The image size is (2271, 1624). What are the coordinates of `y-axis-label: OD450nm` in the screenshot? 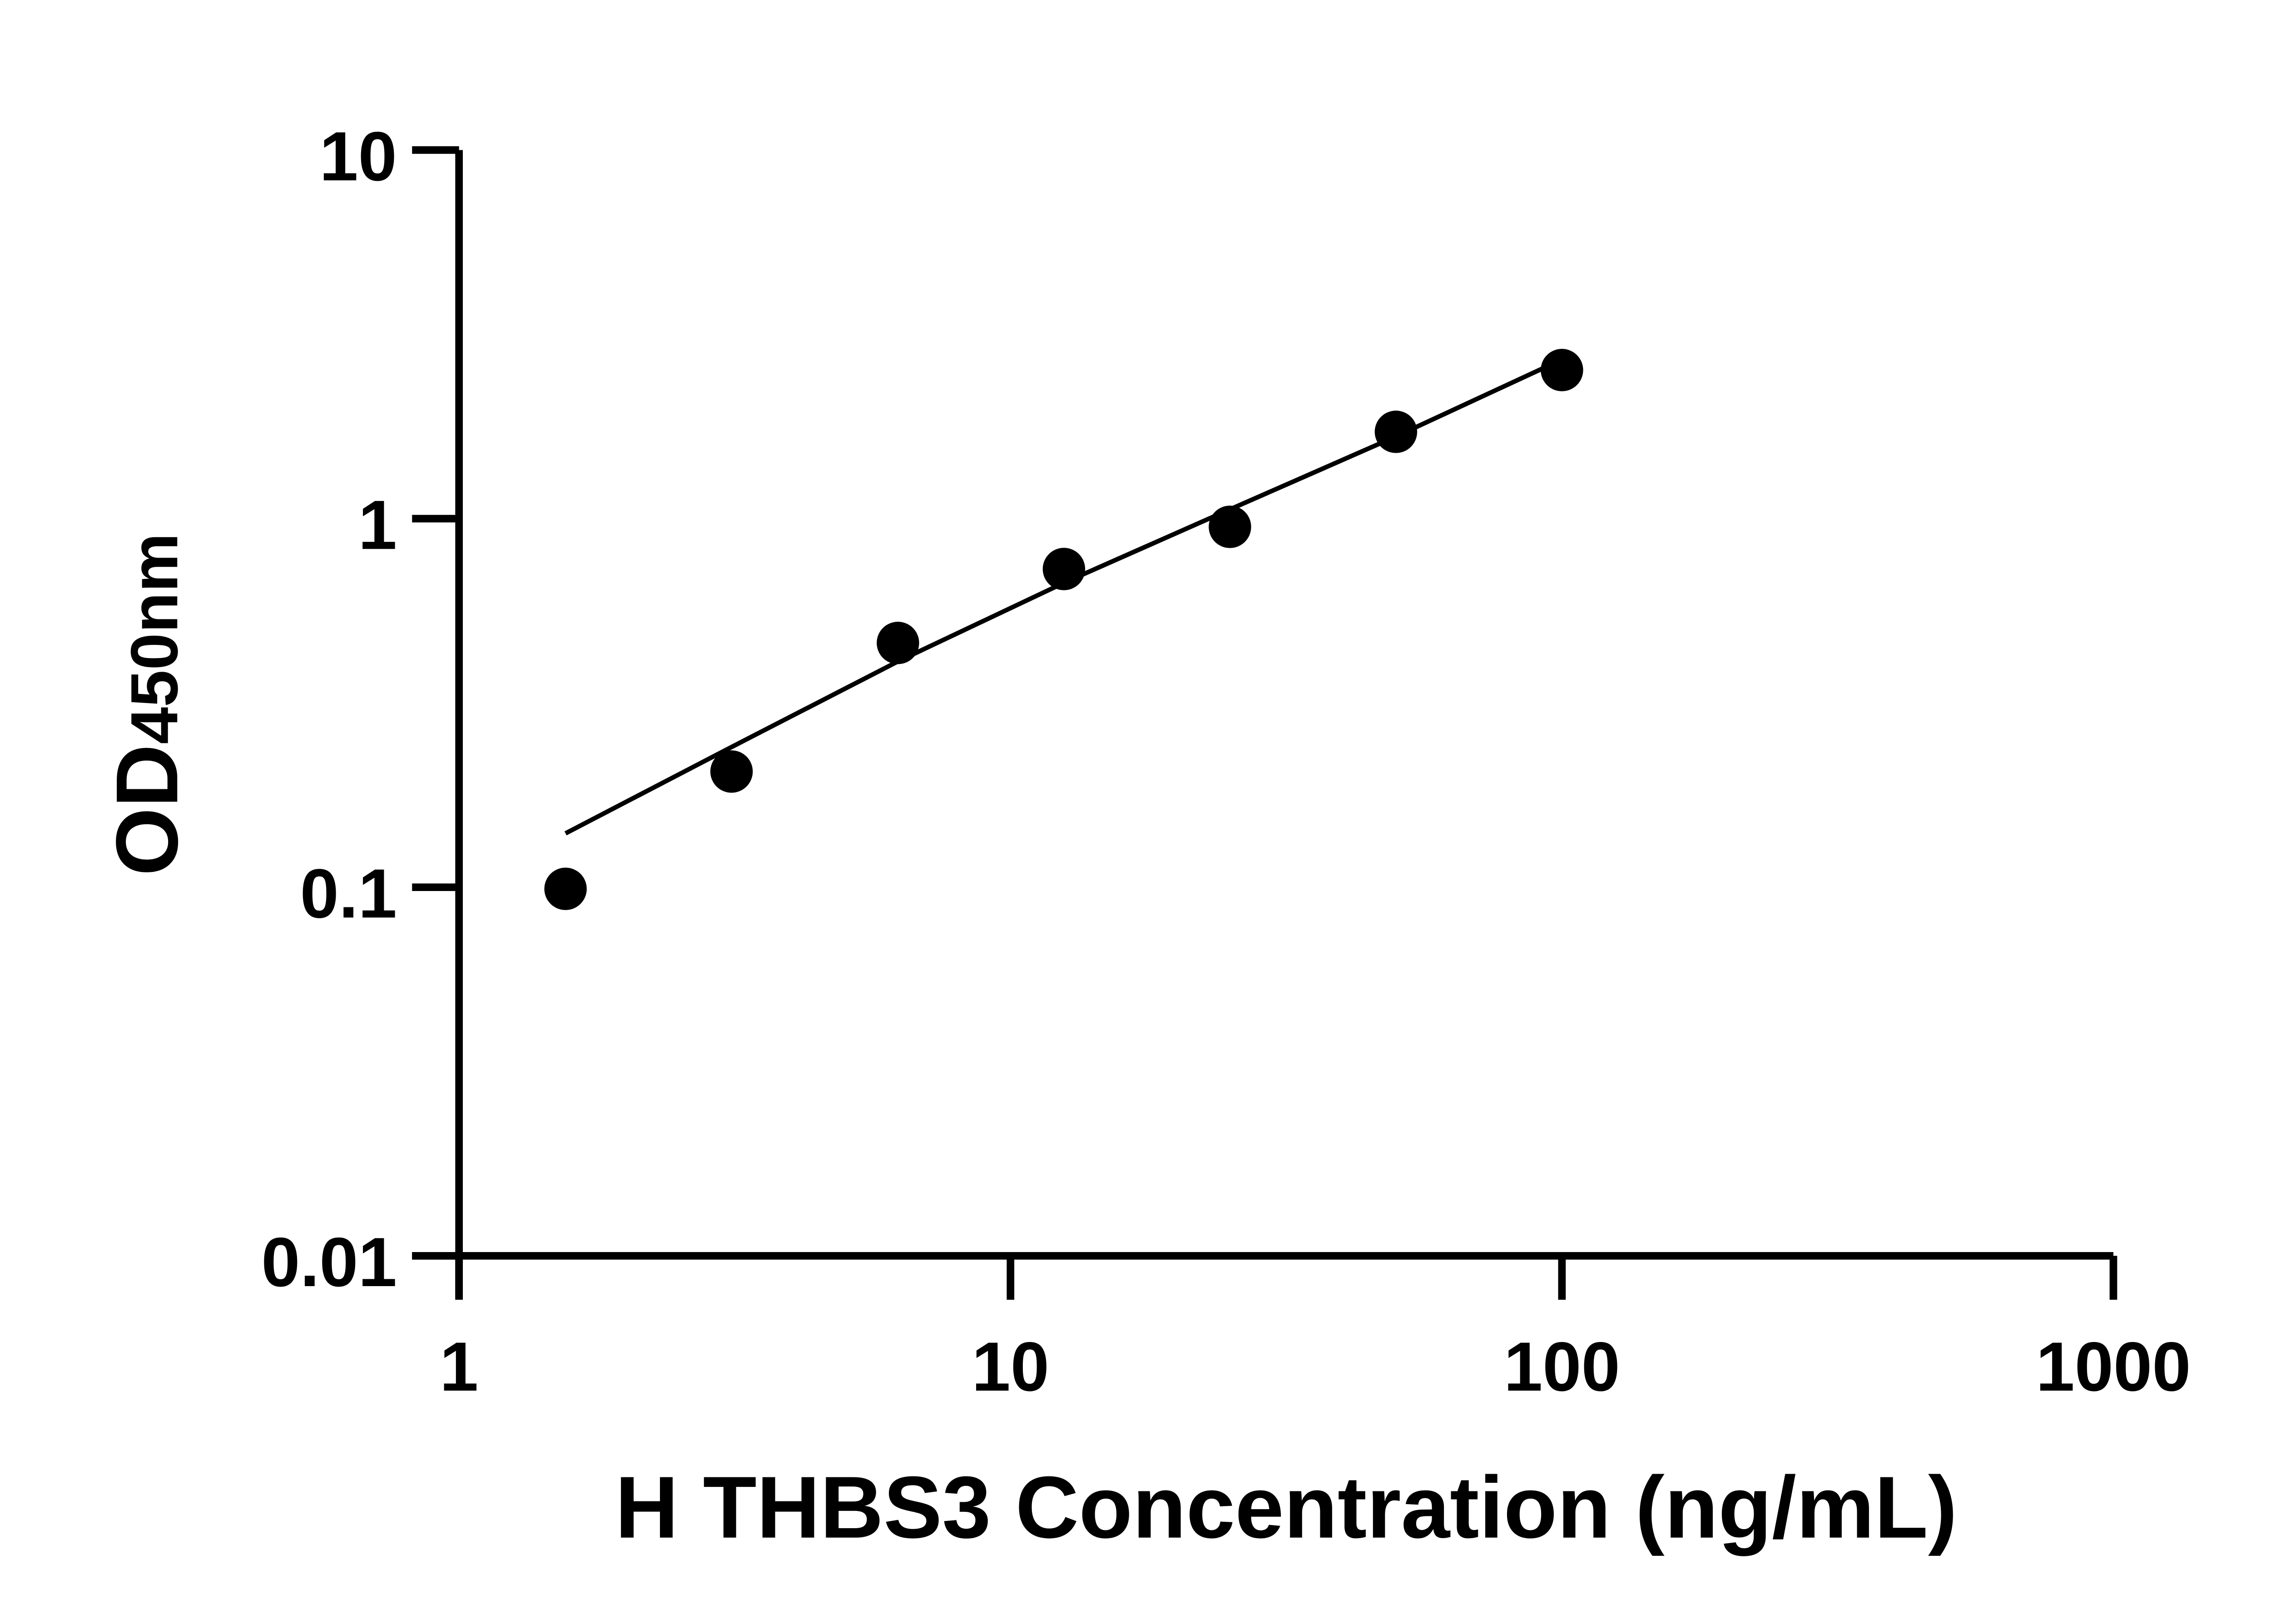 It's located at (147, 704).